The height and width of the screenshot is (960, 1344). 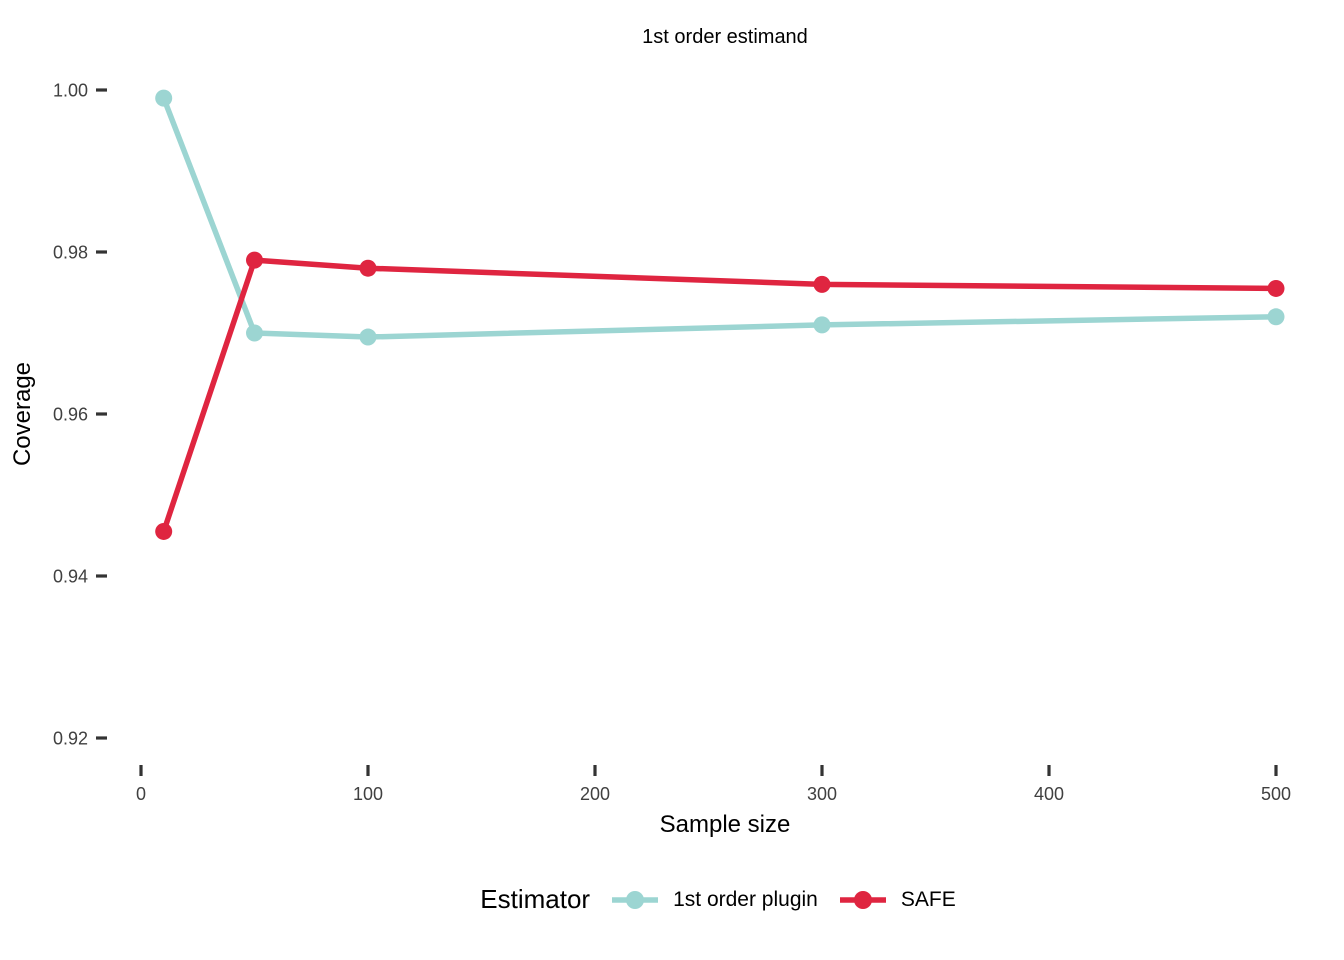 What do you see at coordinates (822, 794) in the screenshot?
I see `x-tick-label: 300` at bounding box center [822, 794].